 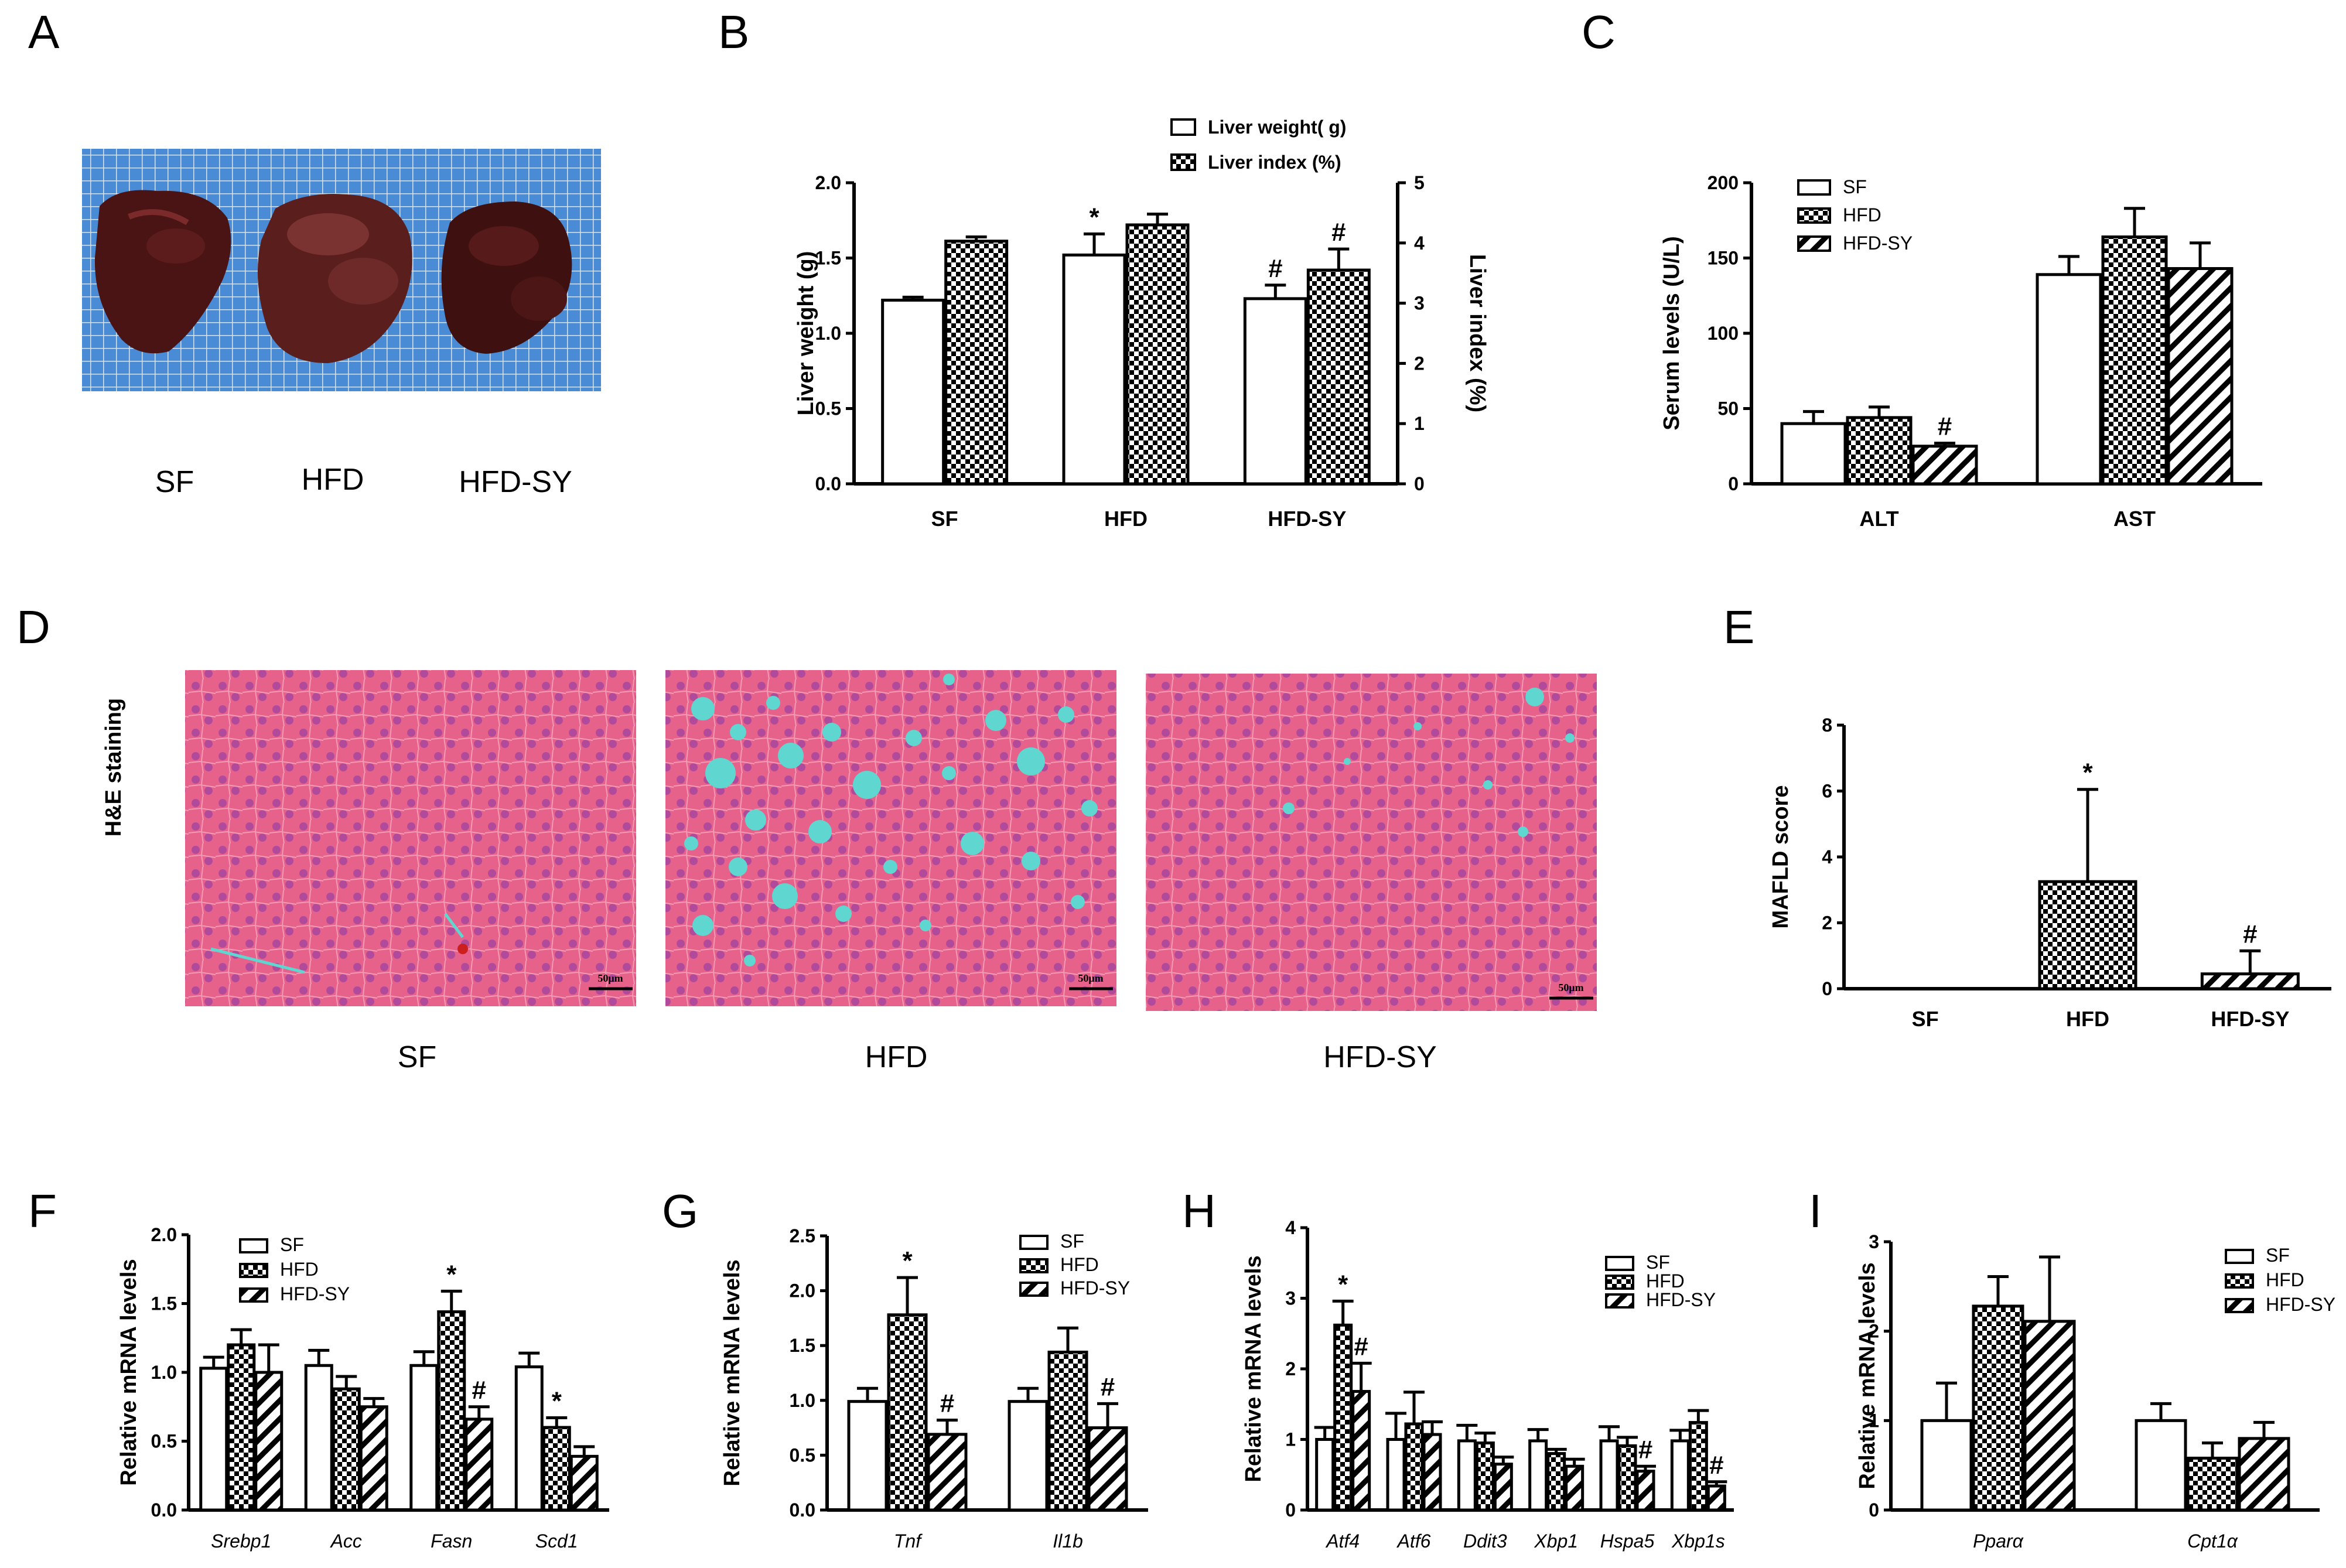 What do you see at coordinates (1827, 725) in the screenshot?
I see `y-tick-label: 8` at bounding box center [1827, 725].